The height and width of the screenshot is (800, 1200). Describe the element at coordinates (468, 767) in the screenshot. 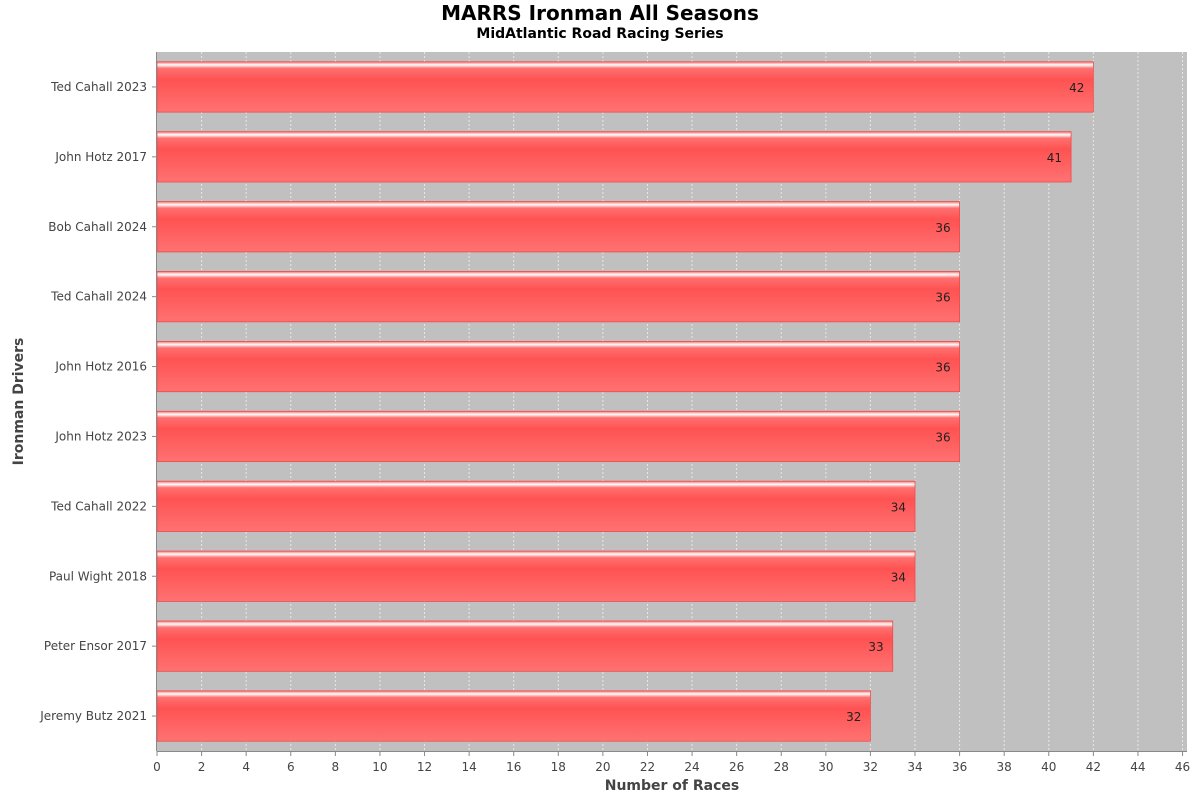

I see `x-tick-label: 14` at that location.